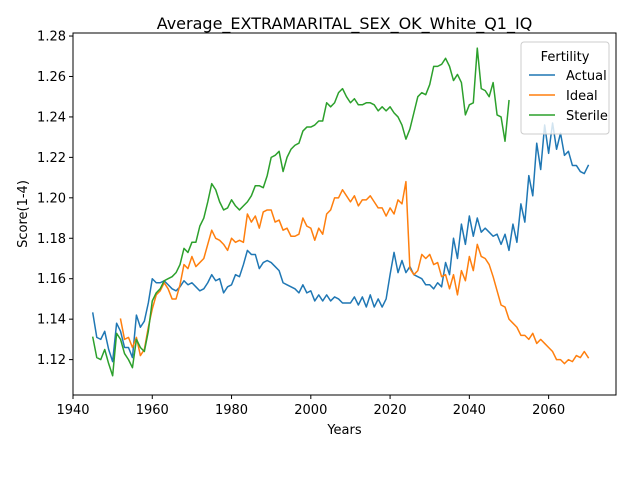  What do you see at coordinates (565, 57) in the screenshot?
I see `legend-title: Fertility` at bounding box center [565, 57].